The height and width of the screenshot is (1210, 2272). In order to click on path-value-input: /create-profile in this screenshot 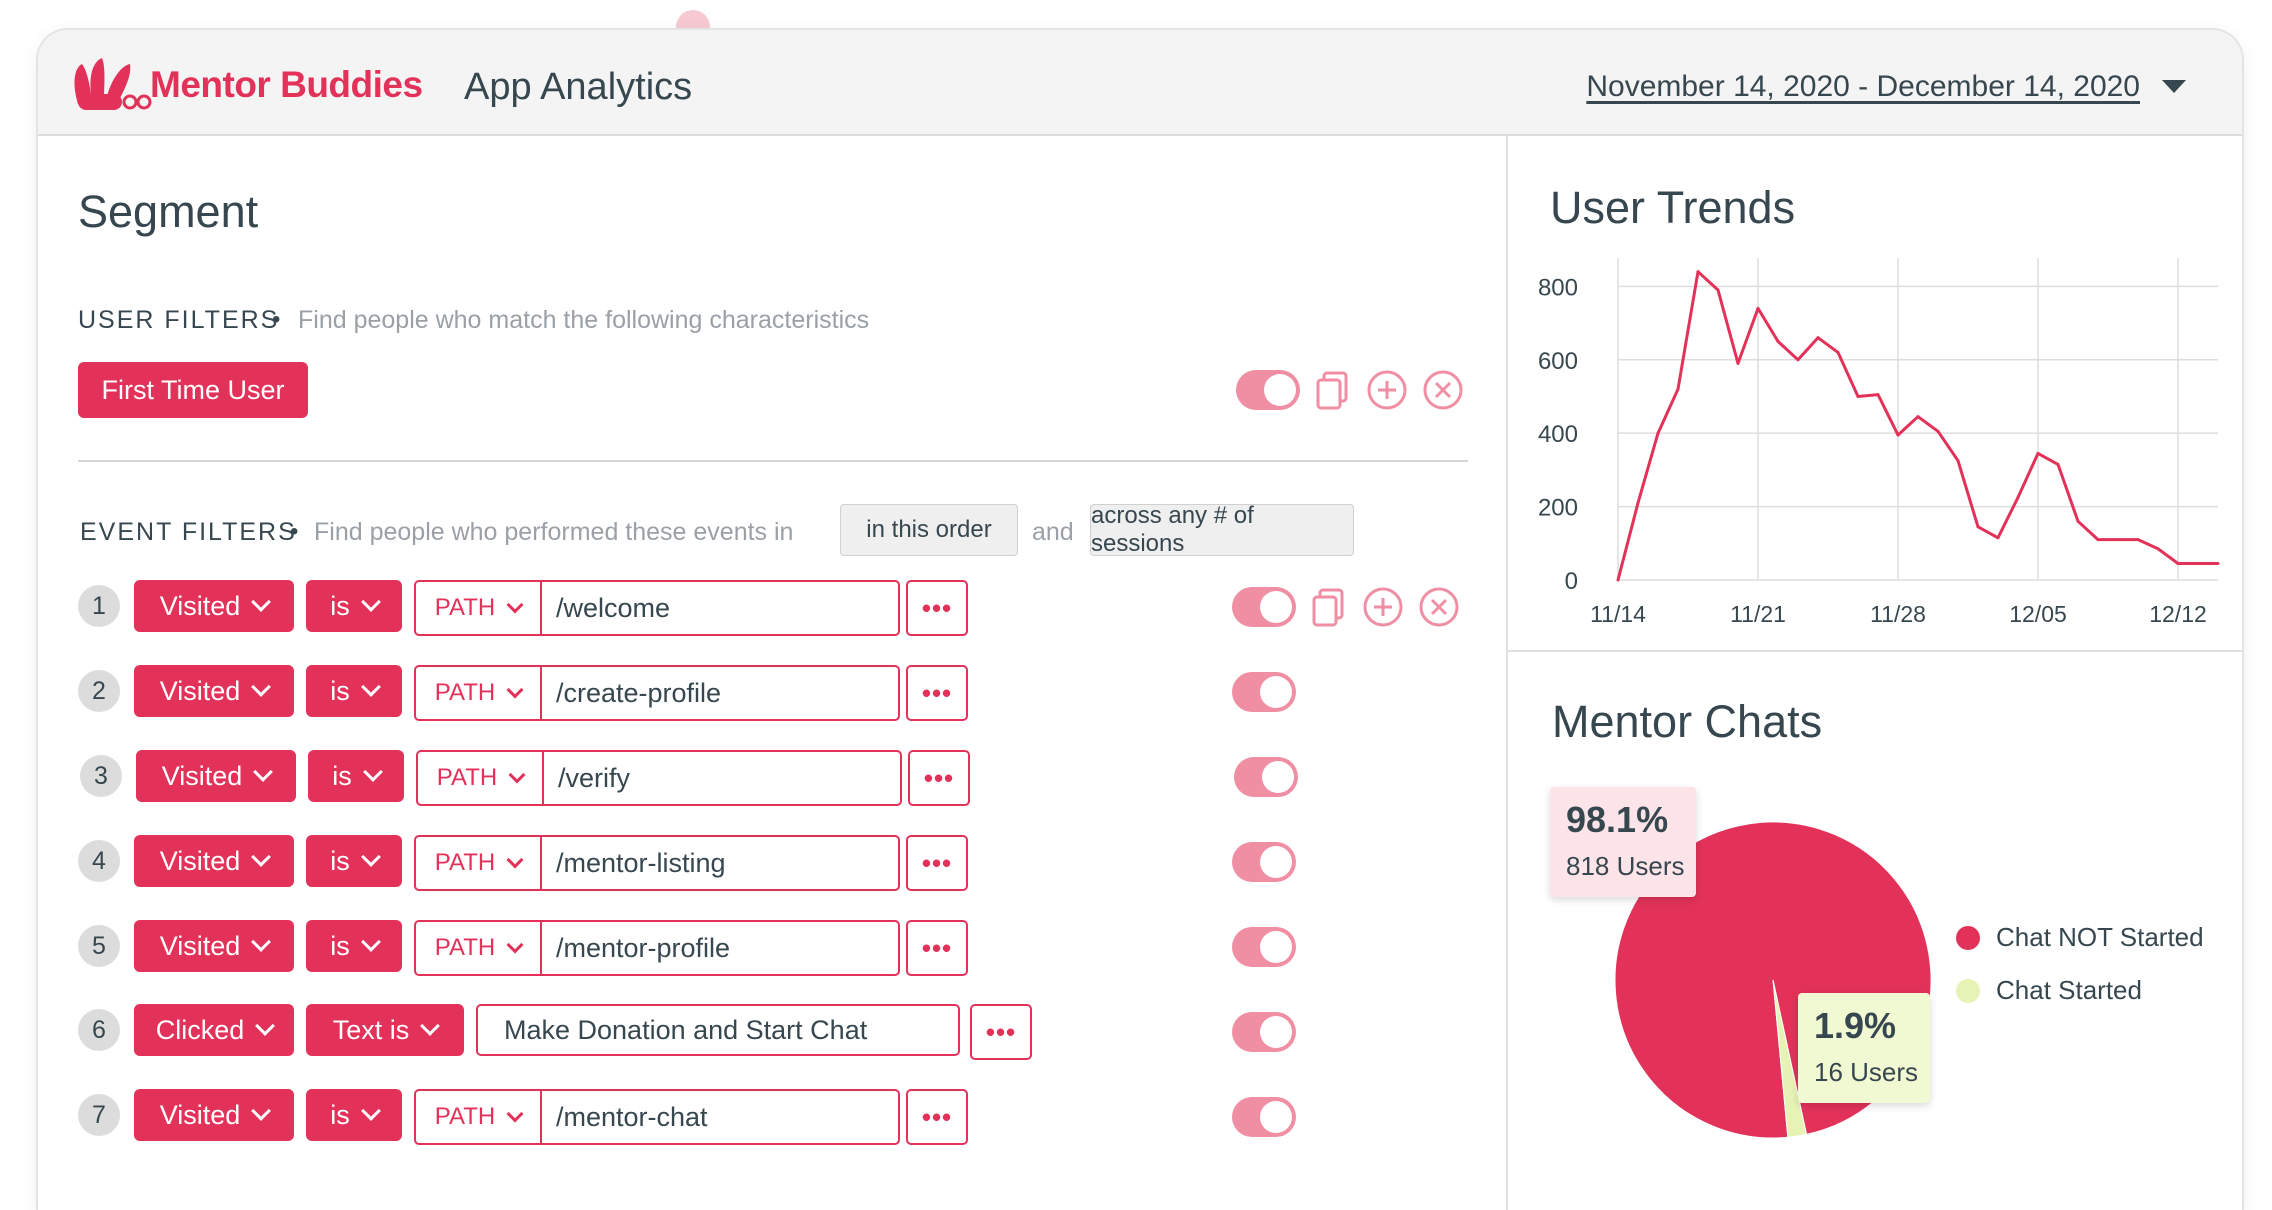, I will do `click(639, 692)`.